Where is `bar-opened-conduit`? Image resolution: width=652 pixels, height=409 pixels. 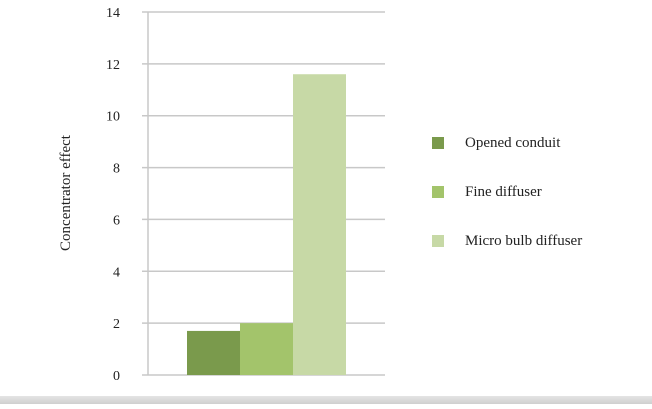 bar-opened-conduit is located at coordinates (213, 352).